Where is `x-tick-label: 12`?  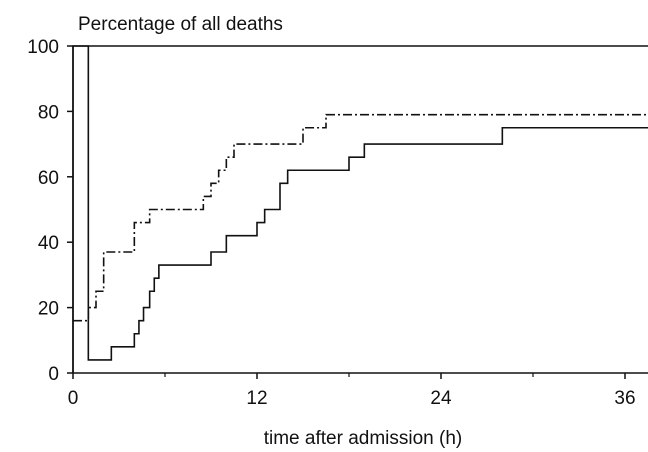 x-tick-label: 12 is located at coordinates (256, 398).